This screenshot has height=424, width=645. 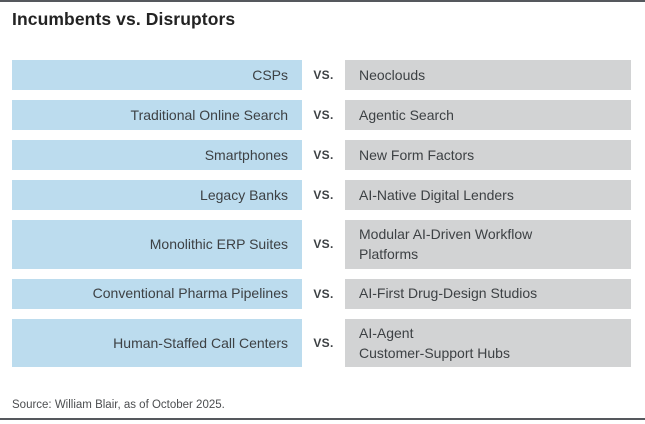 I want to click on disruptor-label: Agentic Search, so click(x=406, y=114).